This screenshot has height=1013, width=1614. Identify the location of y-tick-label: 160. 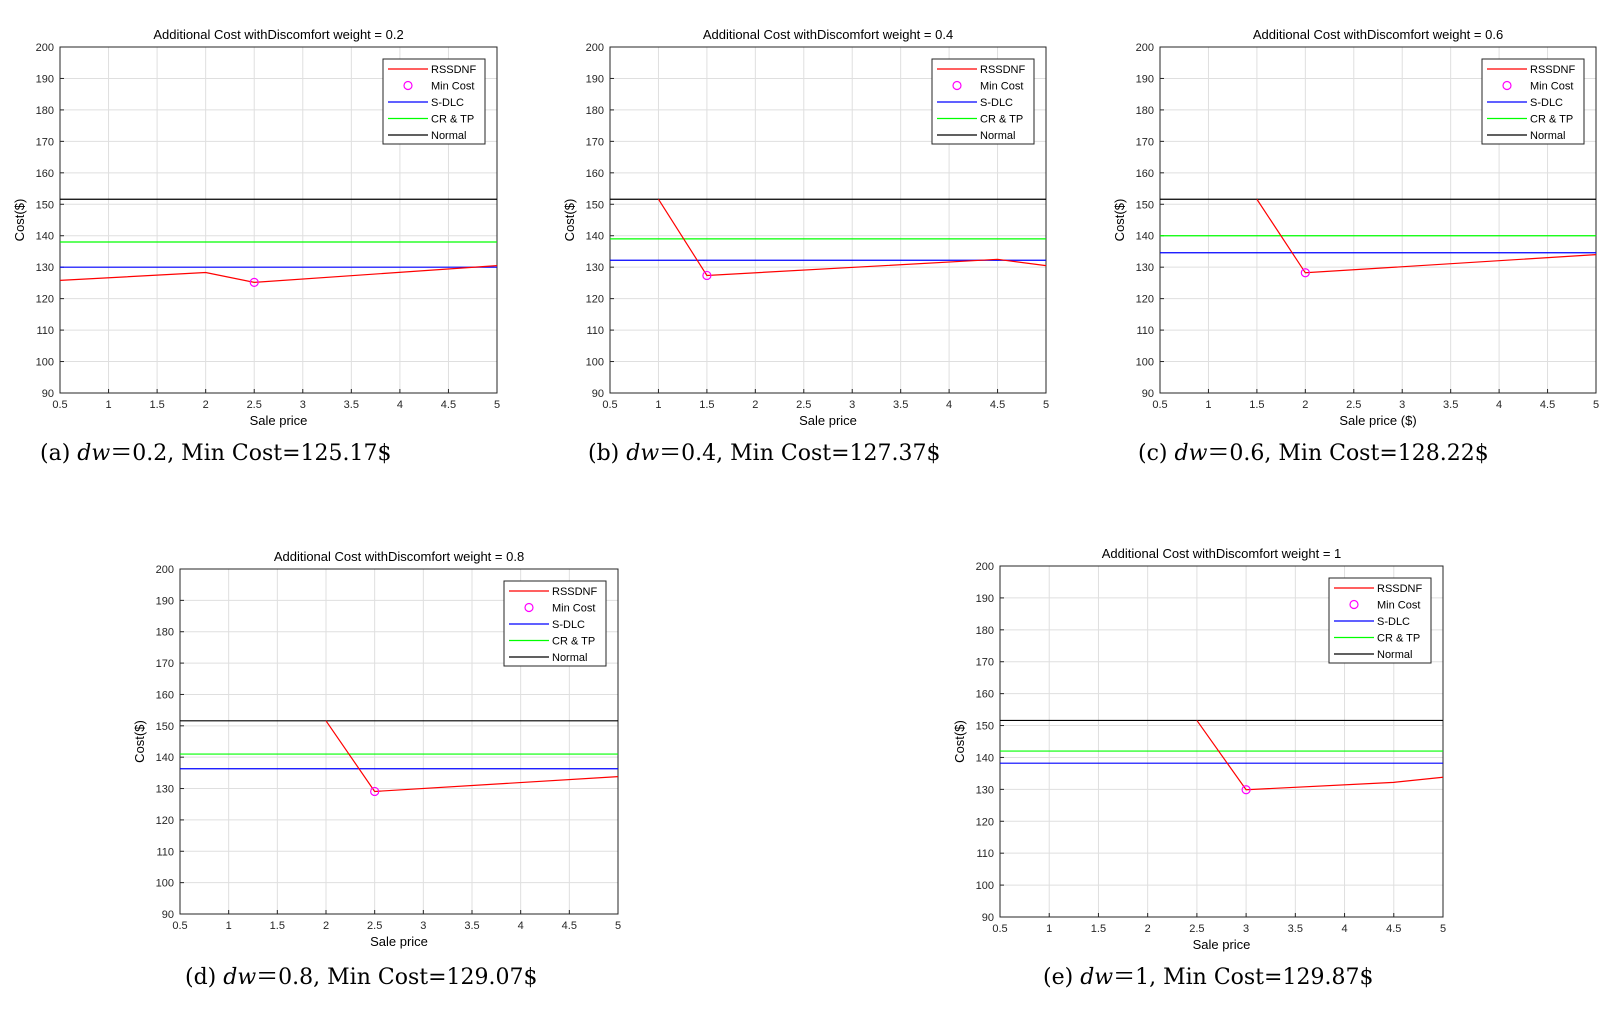
(1145, 174).